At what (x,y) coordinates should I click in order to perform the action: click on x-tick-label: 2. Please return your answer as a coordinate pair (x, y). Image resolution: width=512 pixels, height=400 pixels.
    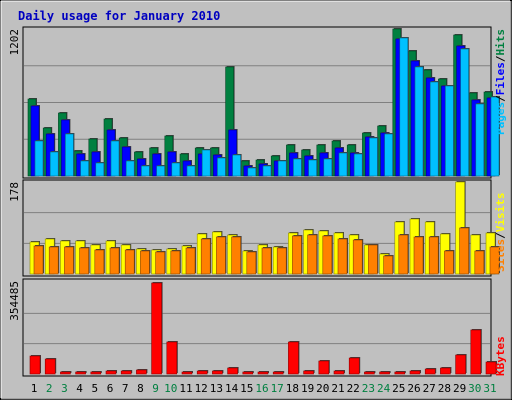
    Looking at the image, I should click on (49, 388).